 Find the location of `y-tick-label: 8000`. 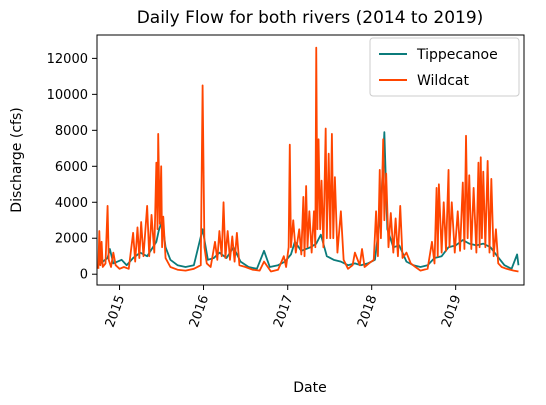

y-tick-label: 8000 is located at coordinates (71, 131).